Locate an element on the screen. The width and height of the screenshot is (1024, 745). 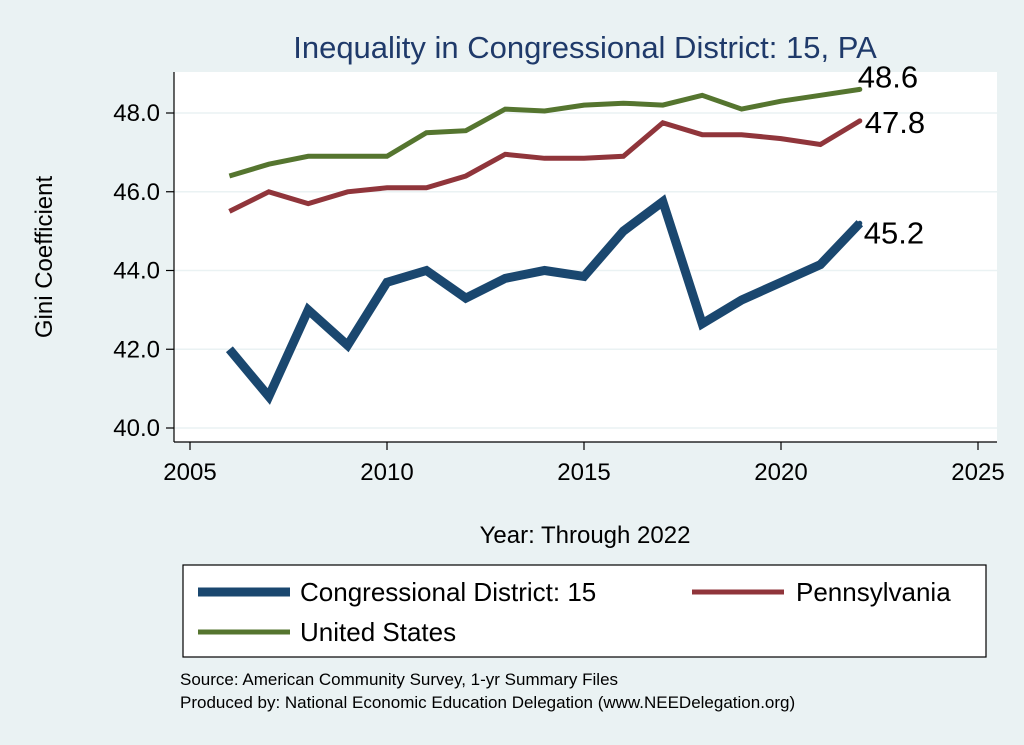
x-tick-label-2: 2015 is located at coordinates (583, 472).